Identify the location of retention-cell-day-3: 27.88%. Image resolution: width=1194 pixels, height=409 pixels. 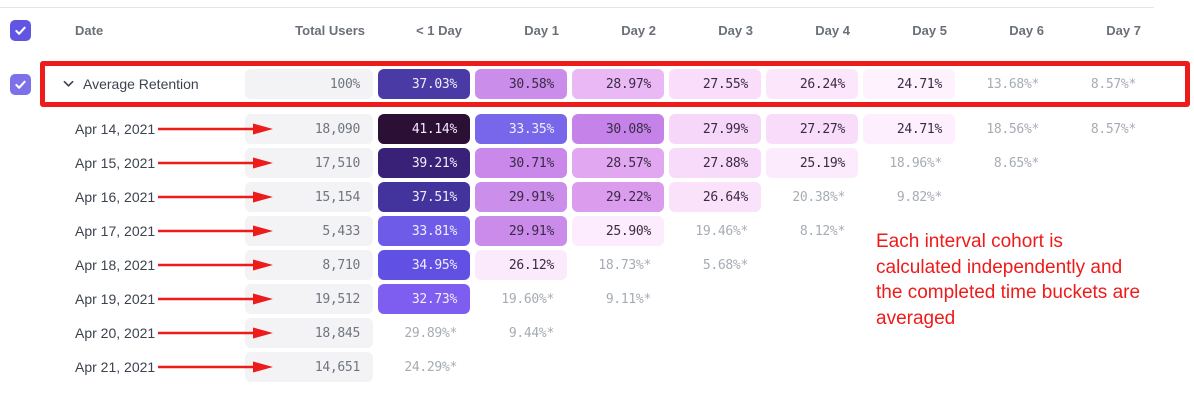
(715, 163).